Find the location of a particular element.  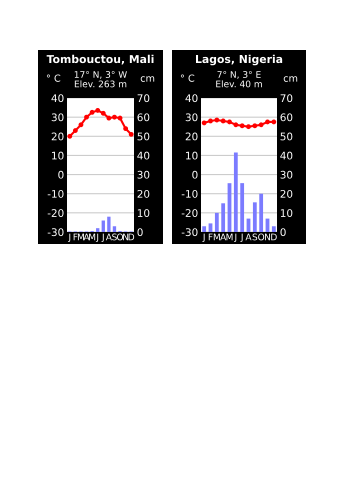

chart-subtitle: 17° N, 3° W Elev. 263 m is located at coordinates (100, 79).